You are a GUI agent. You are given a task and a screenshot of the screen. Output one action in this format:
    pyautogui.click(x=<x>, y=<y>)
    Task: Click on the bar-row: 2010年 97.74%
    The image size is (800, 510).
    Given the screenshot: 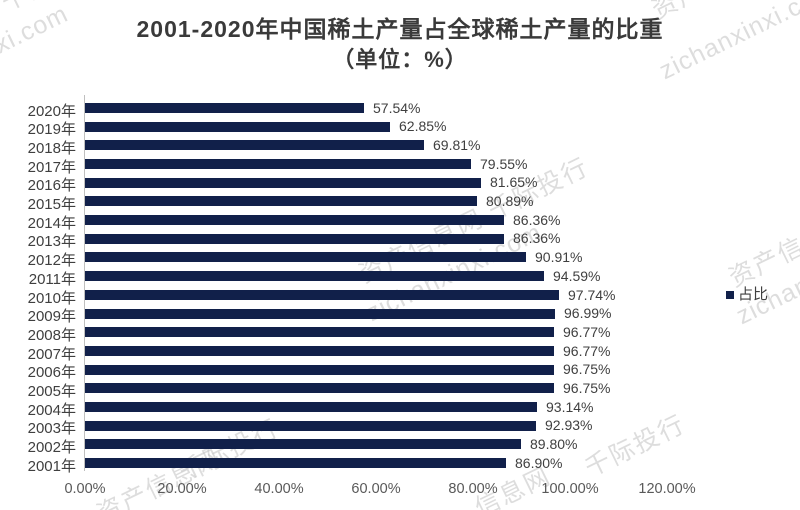 What is the action you would take?
    pyautogui.click(x=400, y=296)
    